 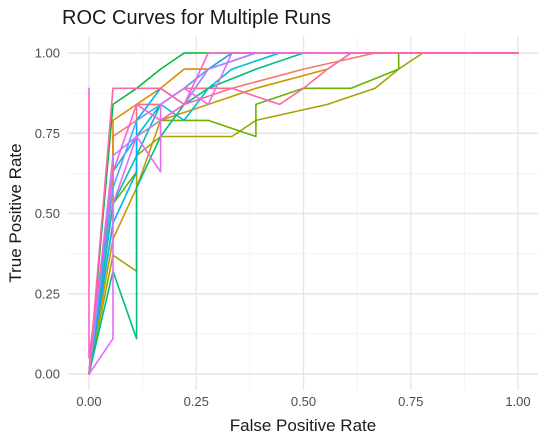 I want to click on x-tick-label: 0.50, so click(x=303, y=401).